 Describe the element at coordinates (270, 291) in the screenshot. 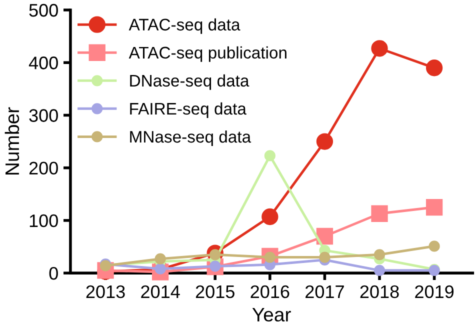

I see `x-tick-label: 2016` at that location.